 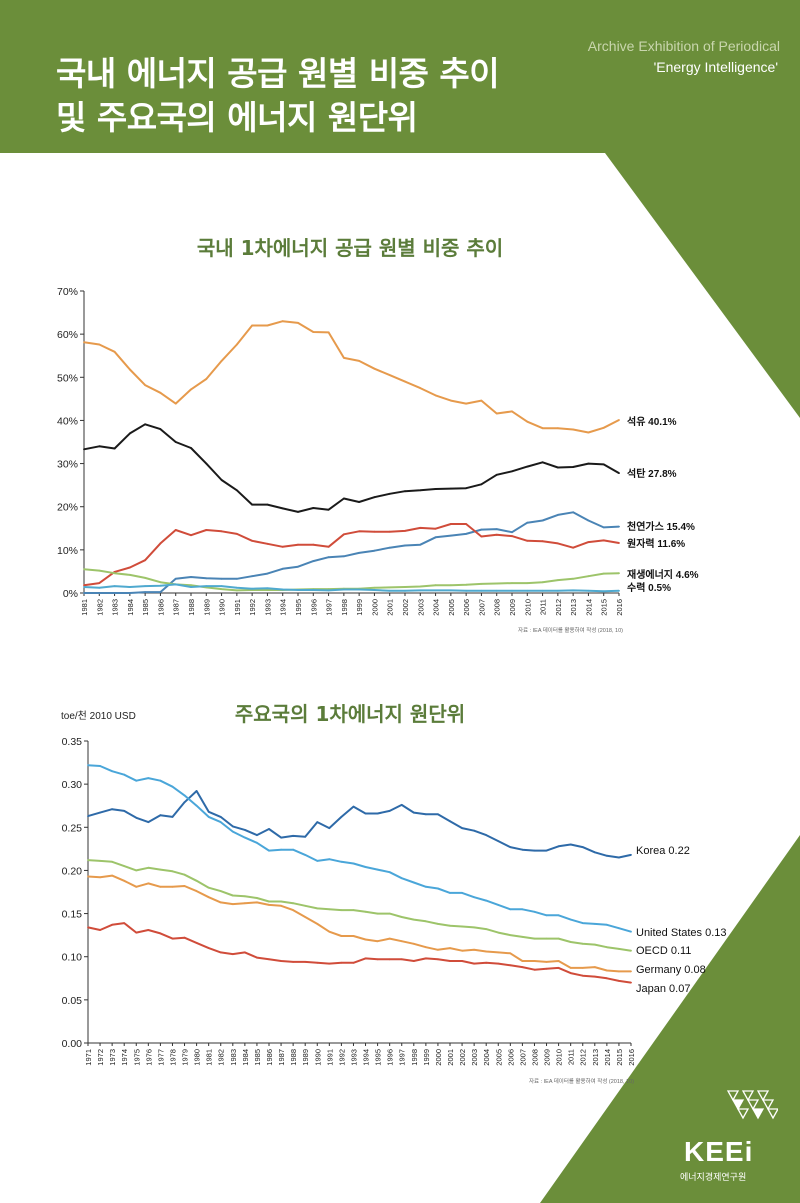 What do you see at coordinates (72, 871) in the screenshot?
I see `y-tick-label: 0.20` at bounding box center [72, 871].